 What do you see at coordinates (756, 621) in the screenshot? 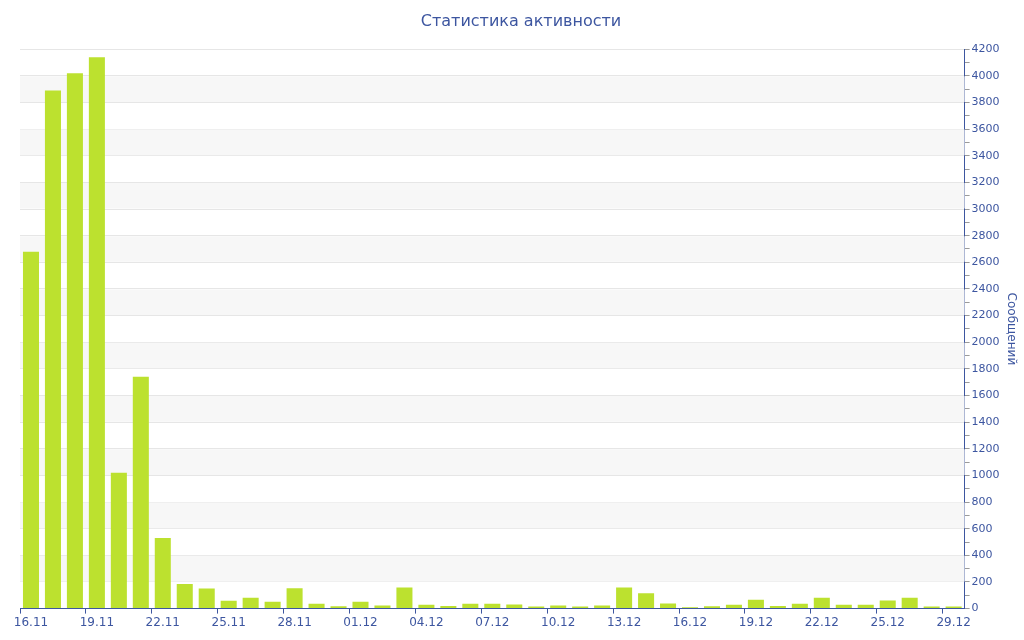
I see `x-tick-label: 19.12` at bounding box center [756, 621].